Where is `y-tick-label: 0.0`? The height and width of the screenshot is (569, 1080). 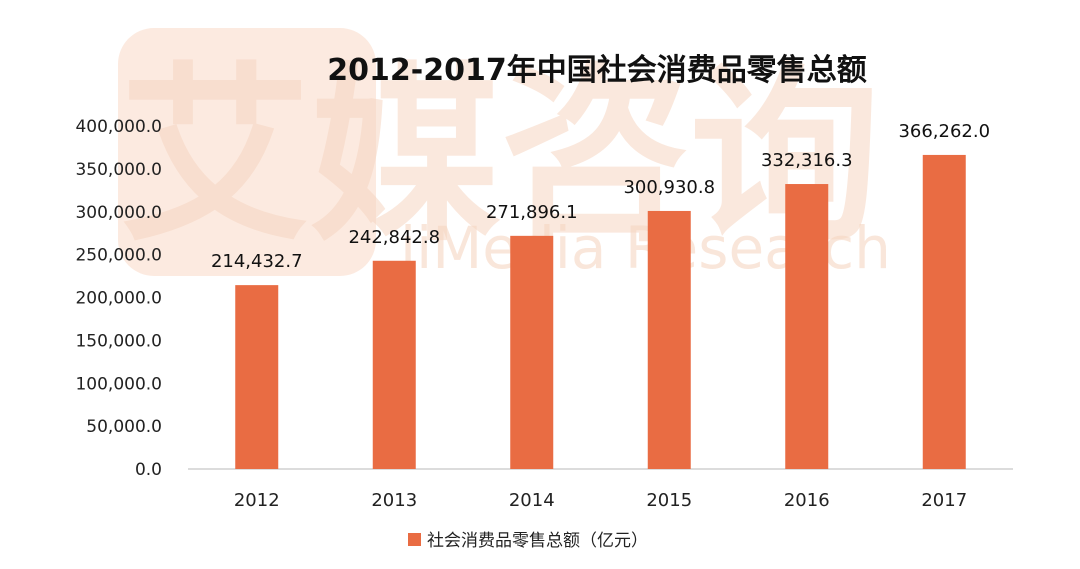
y-tick-label: 0.0 is located at coordinates (148, 470).